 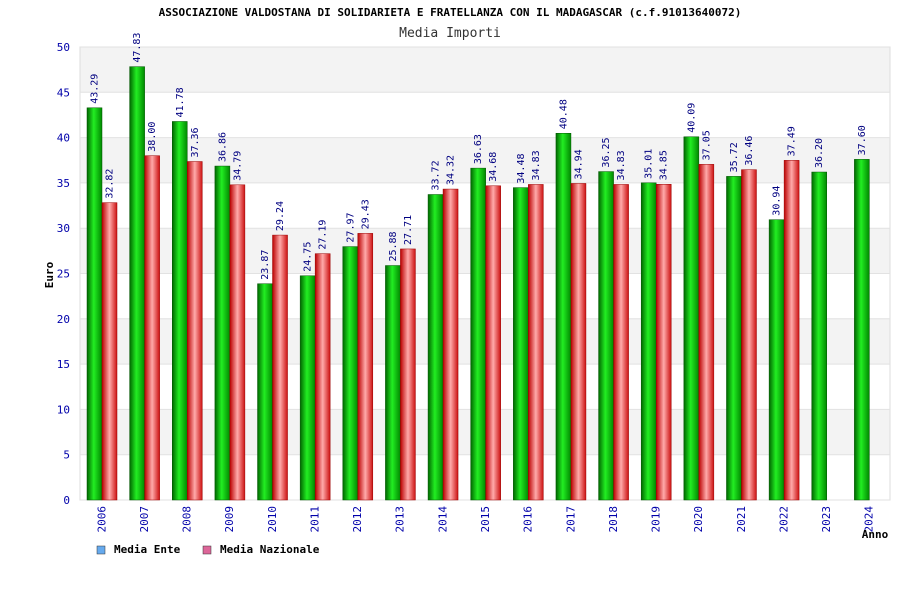 I want to click on value-label-media-nazionale-2010: 29.24, so click(x=280, y=216).